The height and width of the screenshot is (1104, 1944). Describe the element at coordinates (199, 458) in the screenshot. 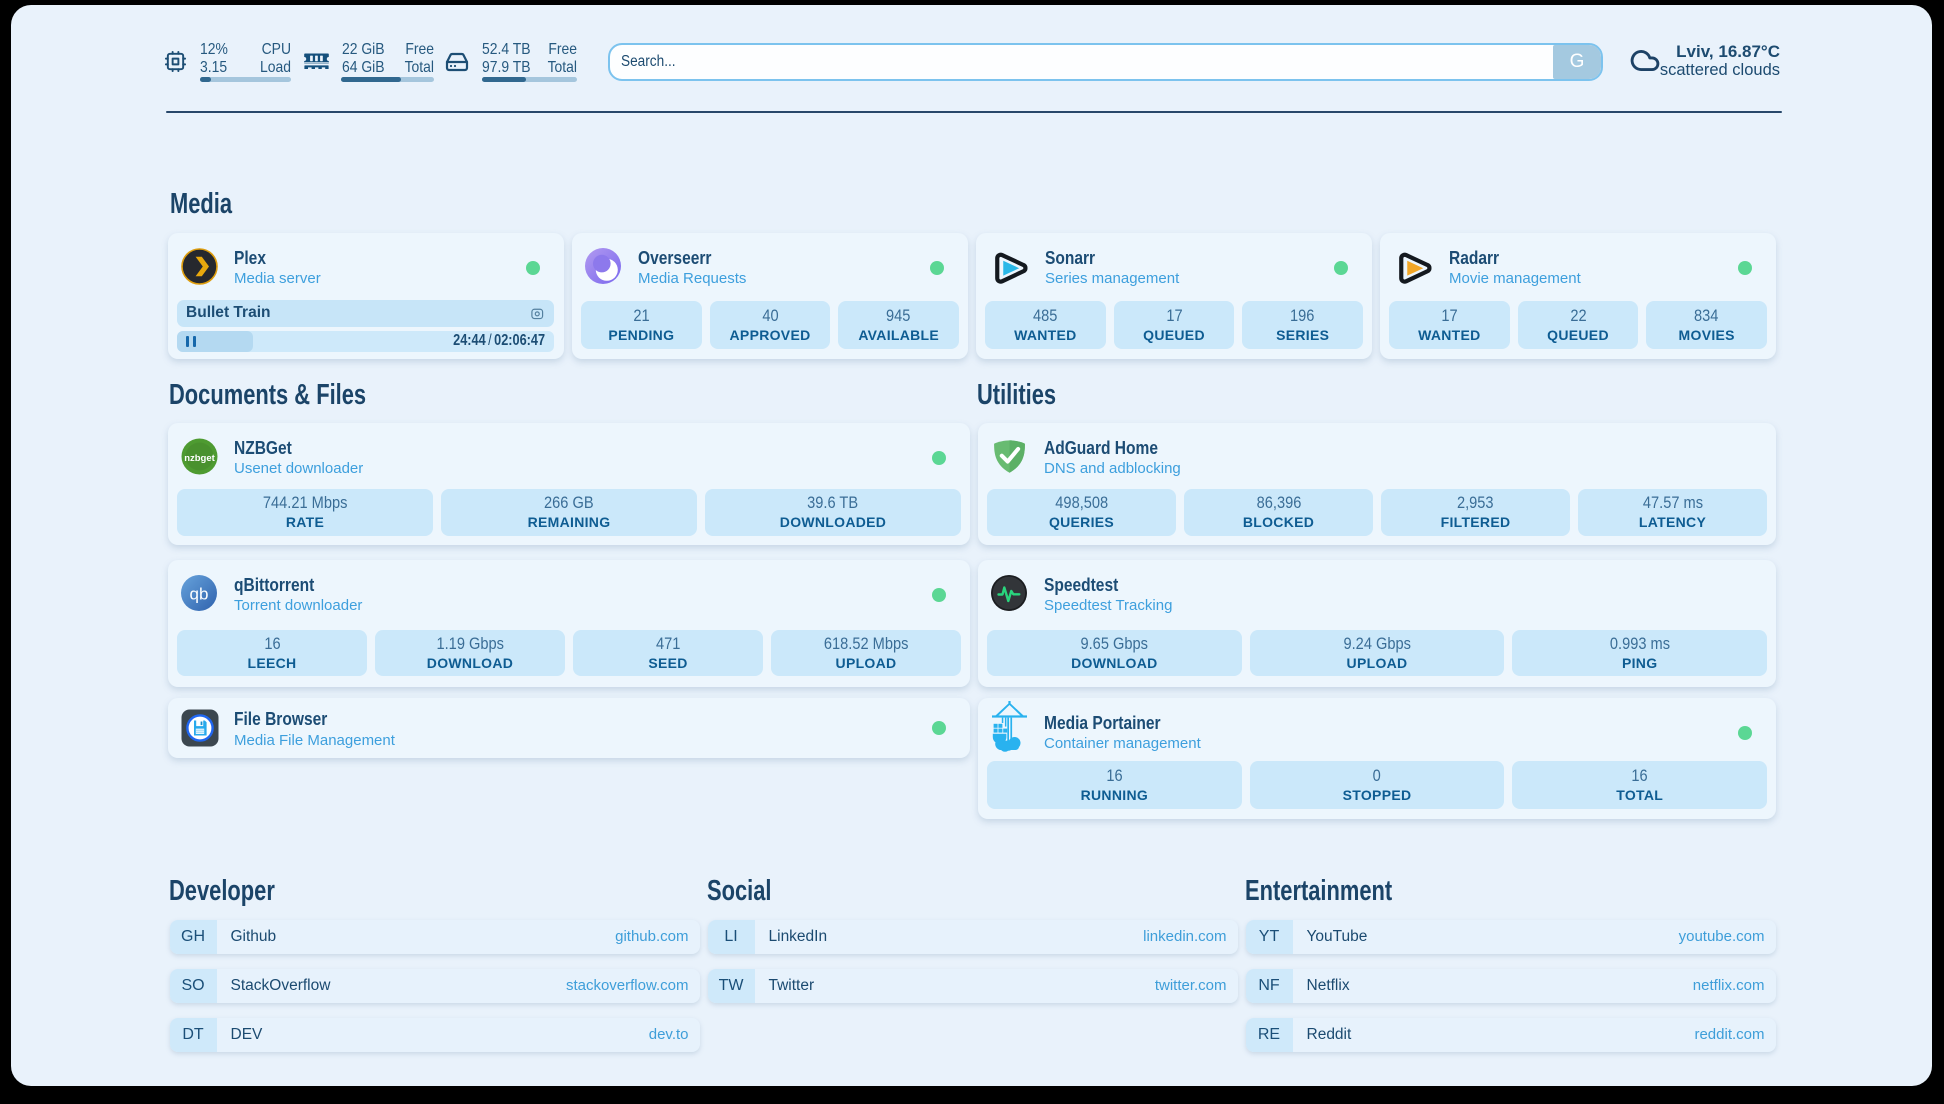

I see `svg-text: nzbget` at that location.